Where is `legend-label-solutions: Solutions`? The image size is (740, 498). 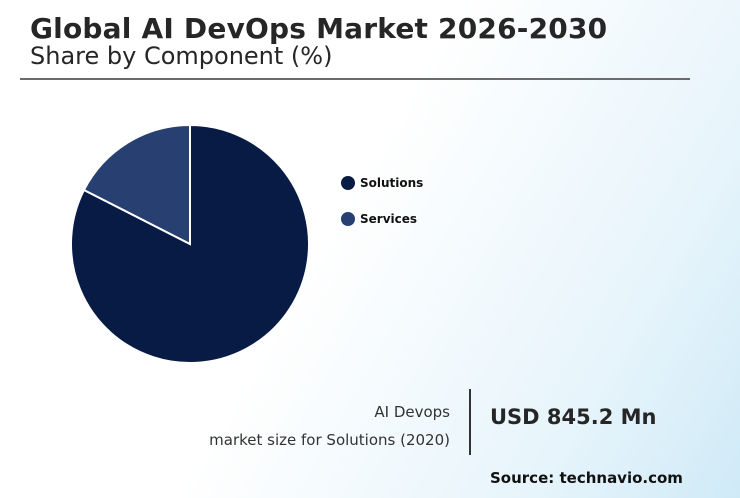 legend-label-solutions: Solutions is located at coordinates (392, 183).